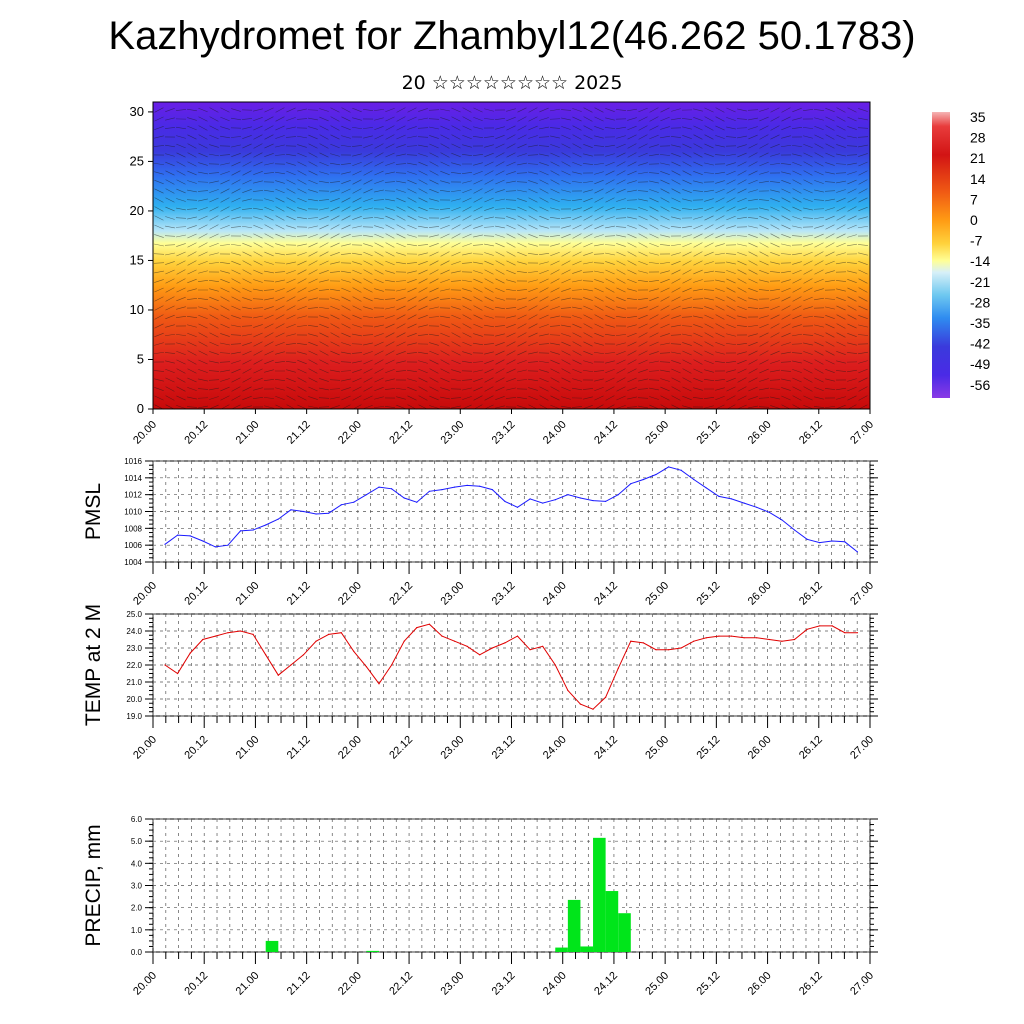 The image size is (1024, 1024). I want to click on x-tick-label: 22.00, so click(350, 984).